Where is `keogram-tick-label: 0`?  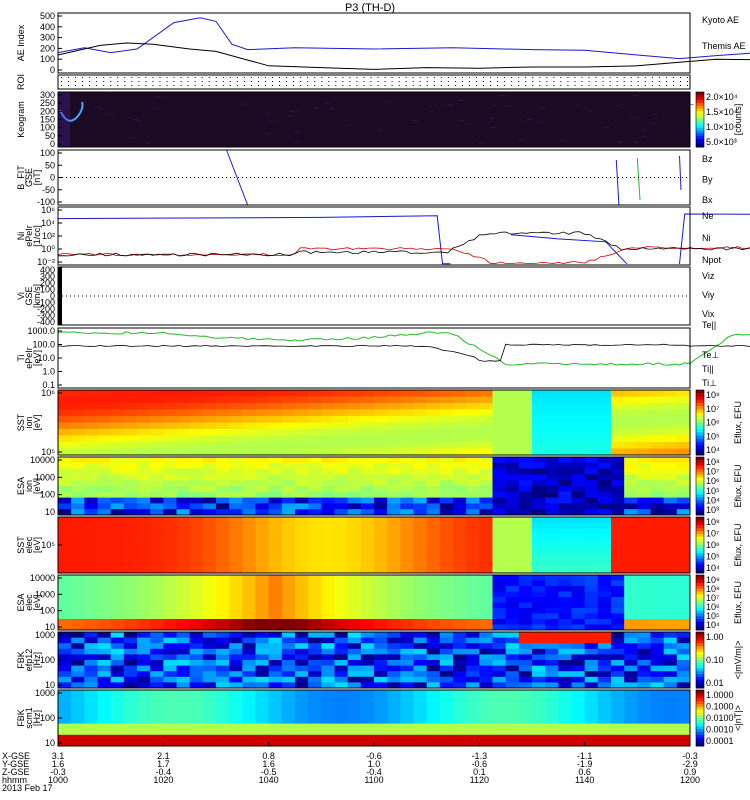 keogram-tick-label: 0 is located at coordinates (52, 144).